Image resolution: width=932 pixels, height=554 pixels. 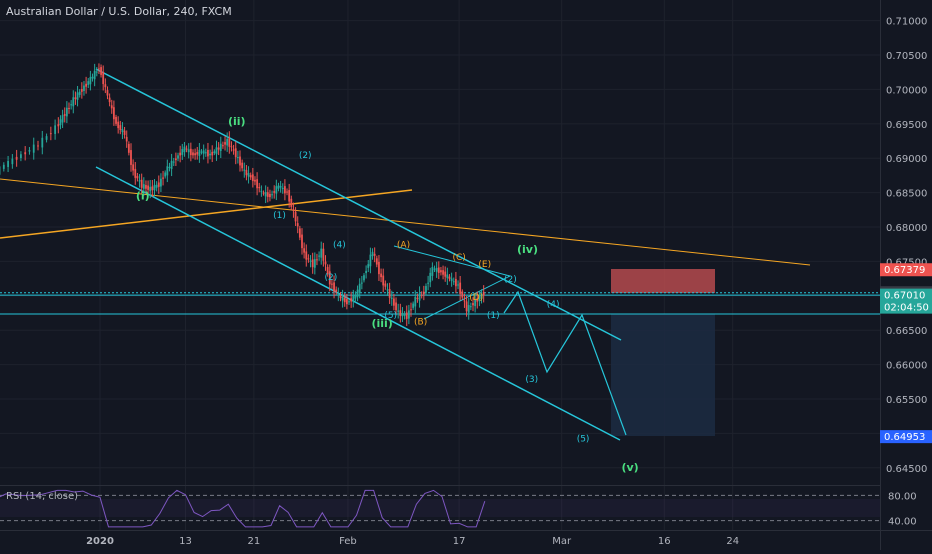 I want to click on price-tag-label: 0.64953, so click(x=904, y=437).